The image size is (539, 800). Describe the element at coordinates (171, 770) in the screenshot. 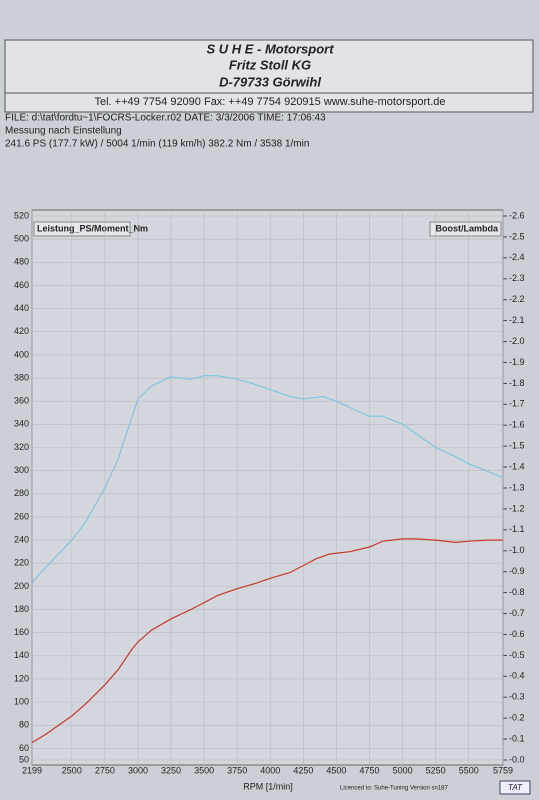

I see `x-tick-label: 3250` at that location.